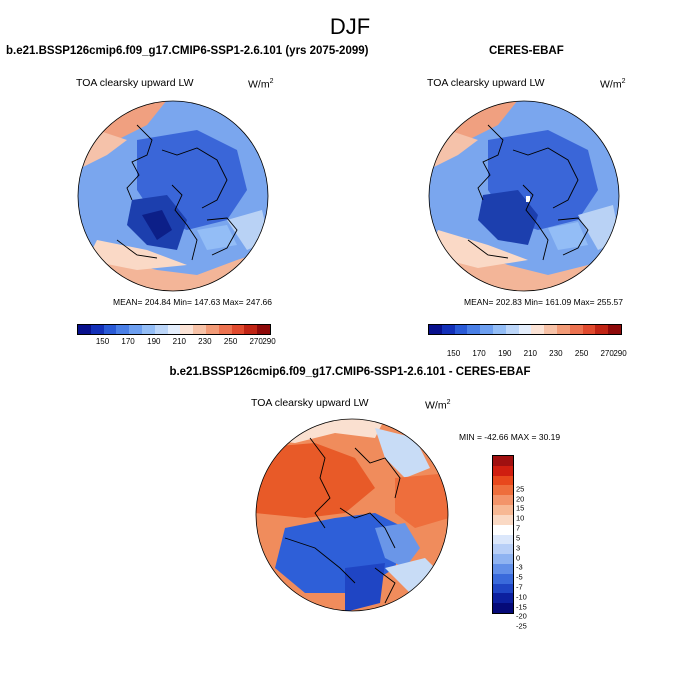 The height and width of the screenshot is (700, 700). What do you see at coordinates (521, 616) in the screenshot?
I see `tick-label: -20` at bounding box center [521, 616].